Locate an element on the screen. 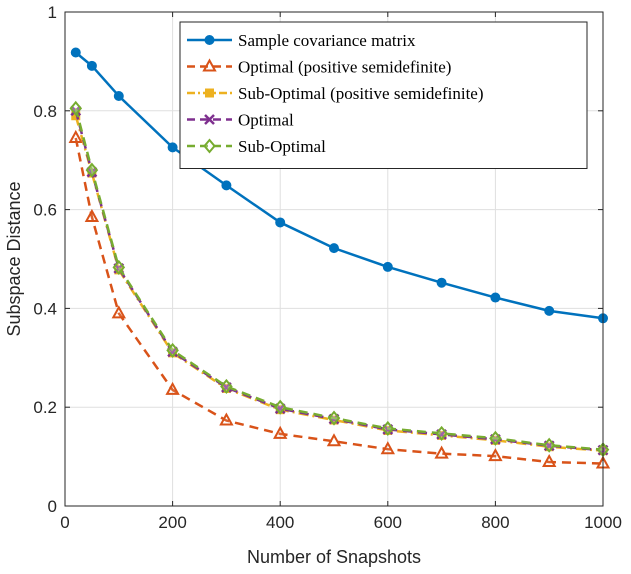 The width and height of the screenshot is (631, 574). legend-entry: Sample covariance matrix is located at coordinates (301, 40).